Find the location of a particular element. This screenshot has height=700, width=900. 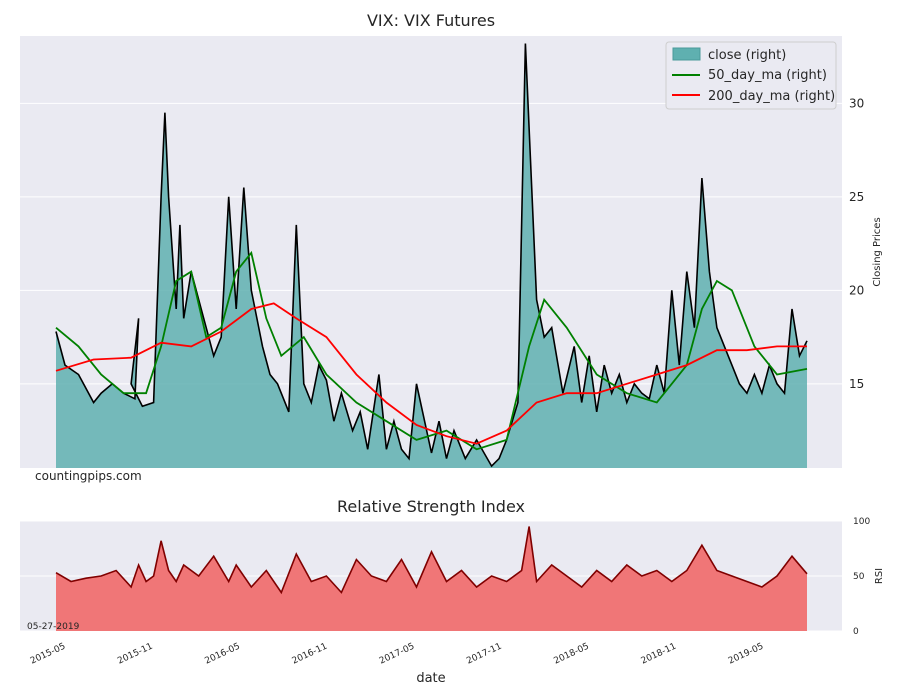

price-tick-label: 15 is located at coordinates (856, 384).